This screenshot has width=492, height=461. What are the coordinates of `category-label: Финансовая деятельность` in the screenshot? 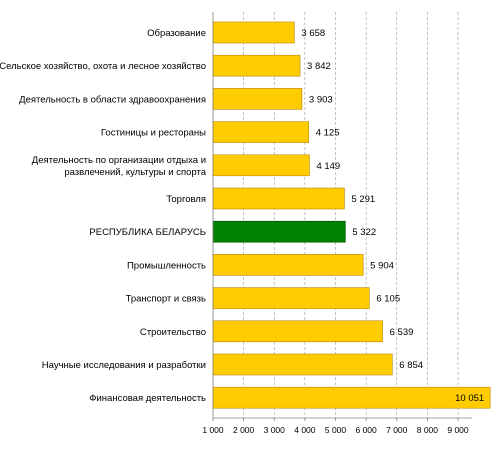 It's located at (147, 398).